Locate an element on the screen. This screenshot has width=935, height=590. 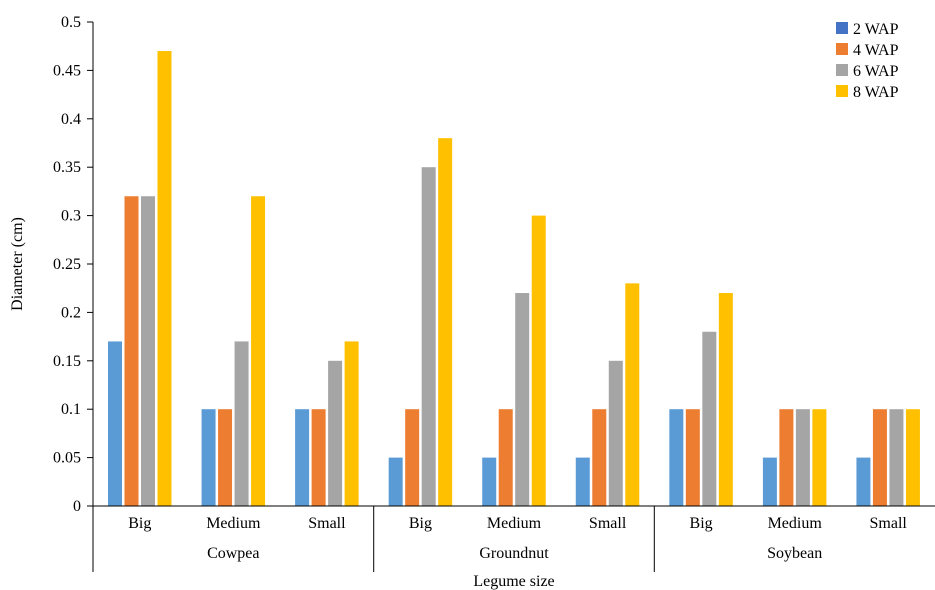
legend-swatch-6-wap is located at coordinates (842, 70).